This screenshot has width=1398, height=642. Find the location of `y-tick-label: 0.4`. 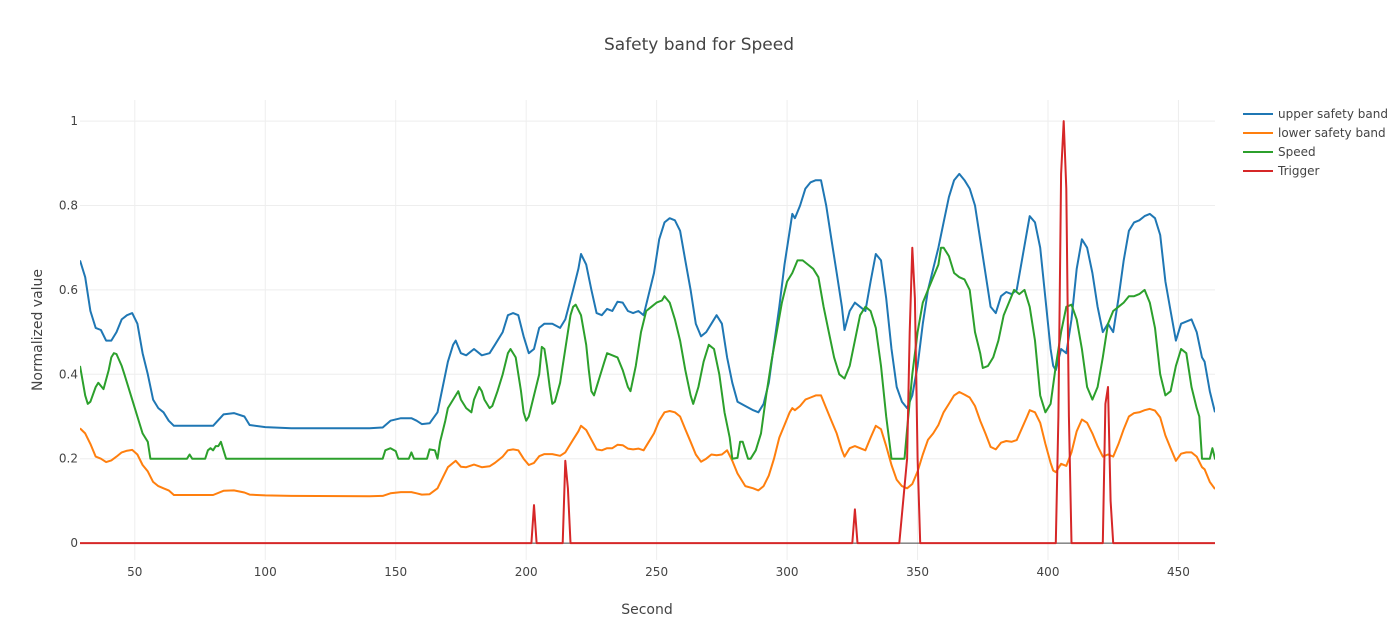

y-tick-label: 0.4 is located at coordinates (68, 374).